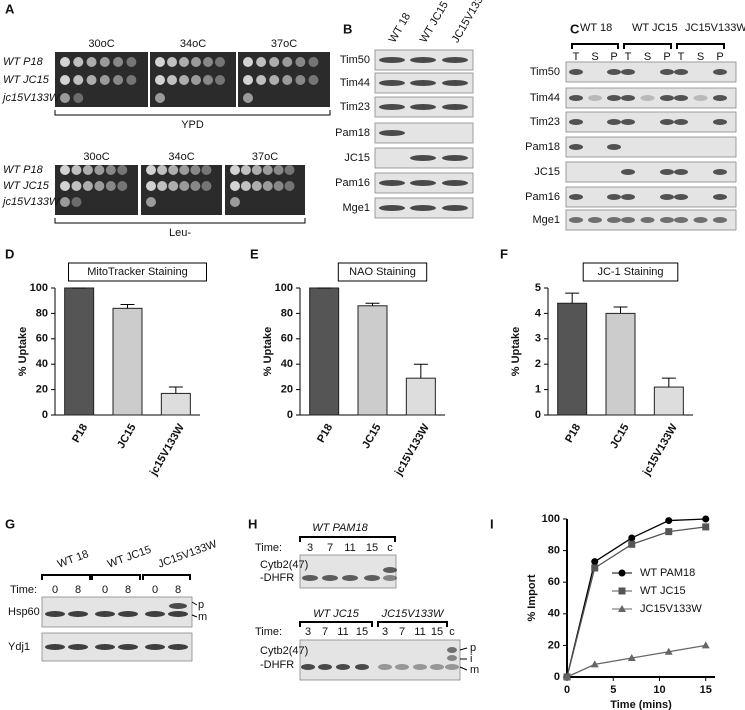 This screenshot has width=745, height=710. I want to click on strain-label: JC15V133W, so click(413, 614).